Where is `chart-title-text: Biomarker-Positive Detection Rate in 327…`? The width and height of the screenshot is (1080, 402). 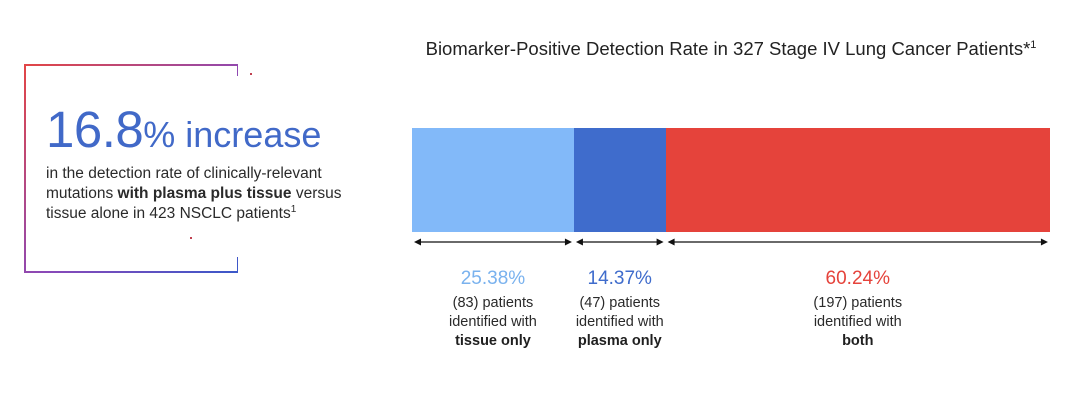 chart-title-text: Biomarker-Positive Detection Rate in 327… is located at coordinates (728, 48).